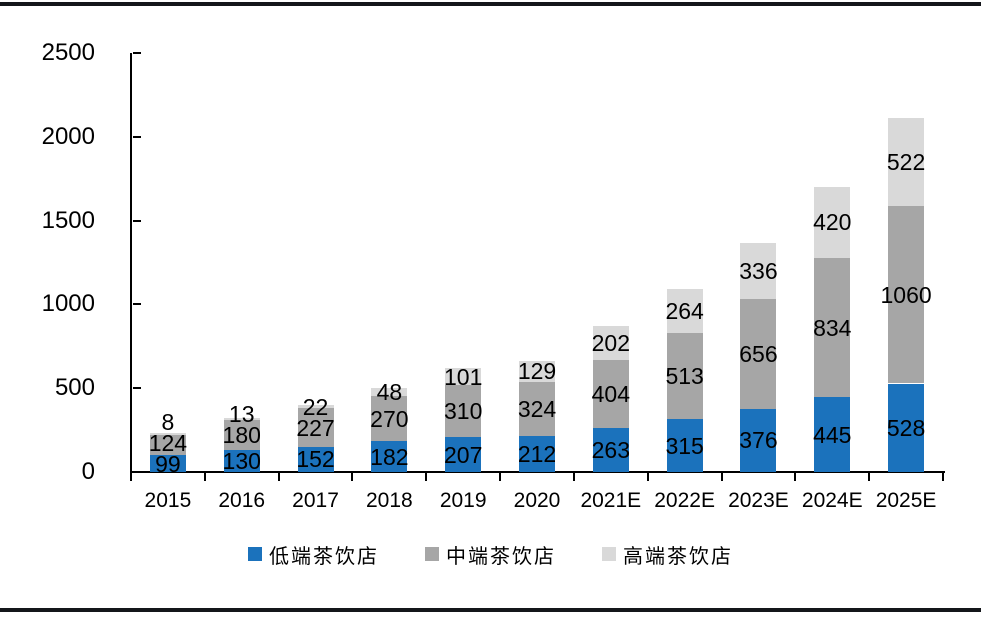 The image size is (981, 621). I want to click on data-label-high-end-tea-shop: 8, so click(168, 421).